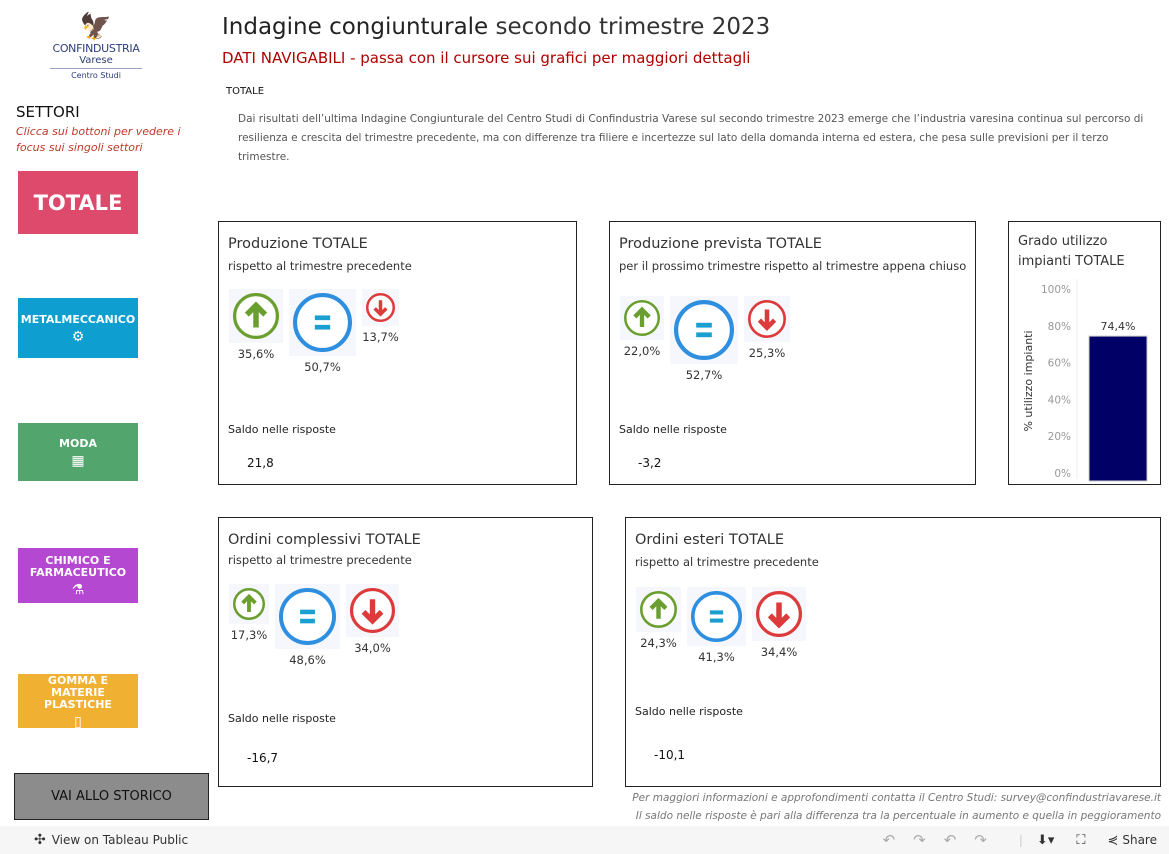  I want to click on tableau-icon: ✣, so click(40, 840).